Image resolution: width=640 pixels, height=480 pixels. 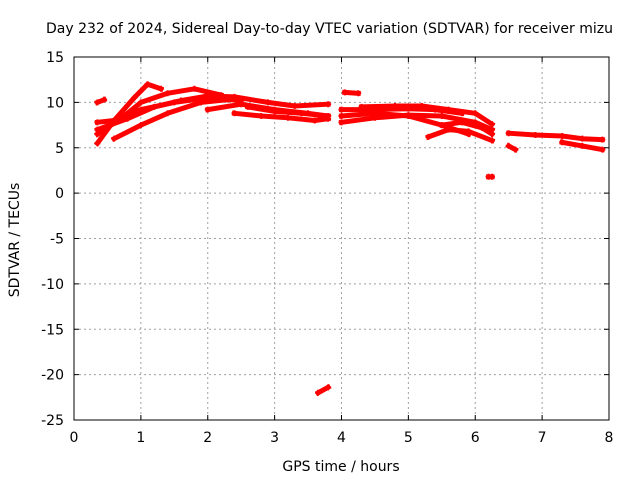 What do you see at coordinates (57, 240) in the screenshot?
I see `y-tick-label: -5` at bounding box center [57, 240].